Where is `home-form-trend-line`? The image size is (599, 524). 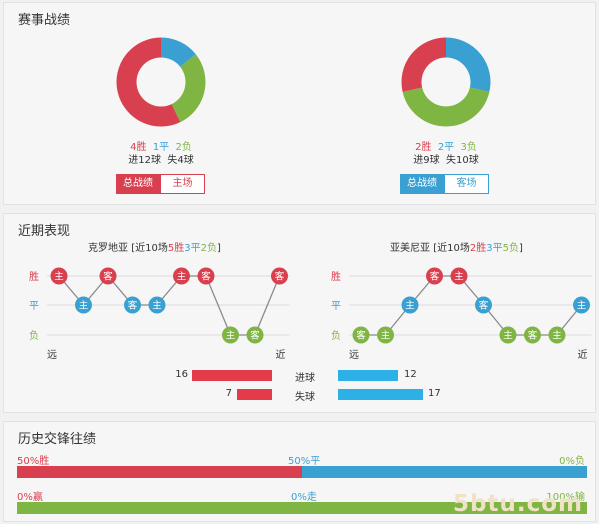 home-form-trend-line is located at coordinates (169, 305).